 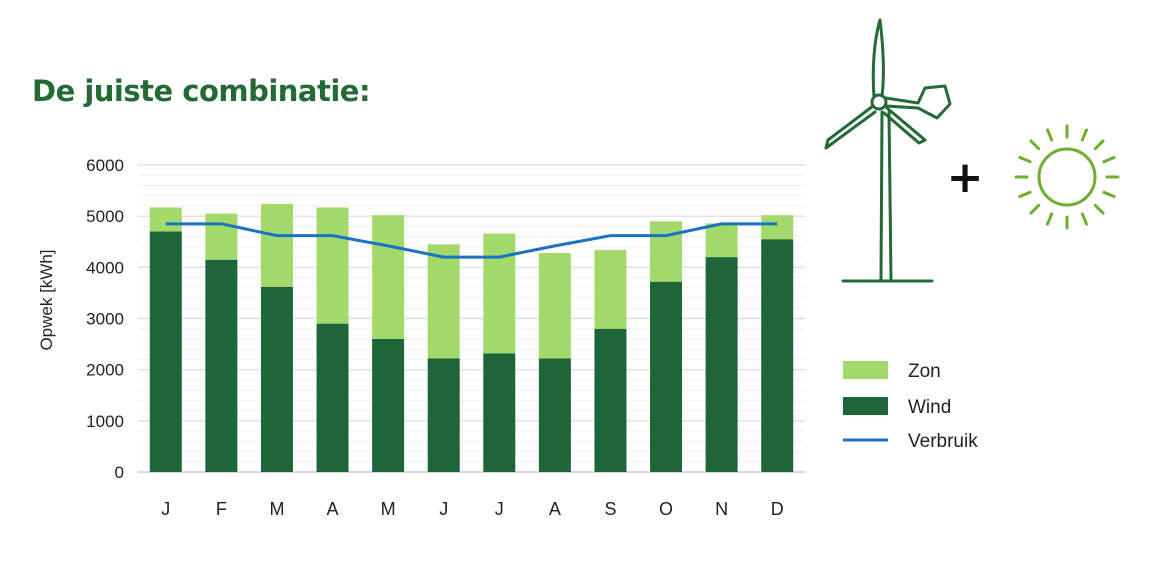 I want to click on legend-swatch-zon, so click(x=865, y=370).